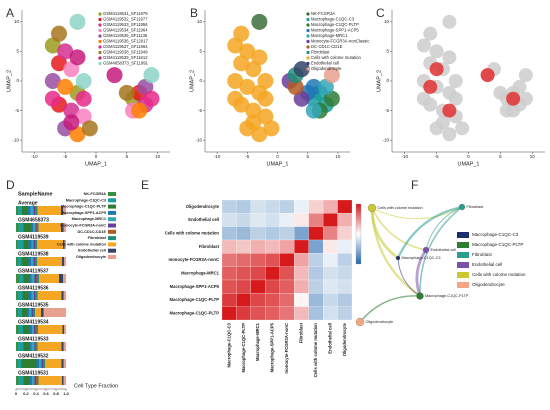 The height and width of the screenshot is (410, 550). What do you see at coordinates (125, 19) in the screenshot?
I see `legend-label: GSM4119532_SF11977` at bounding box center [125, 19].